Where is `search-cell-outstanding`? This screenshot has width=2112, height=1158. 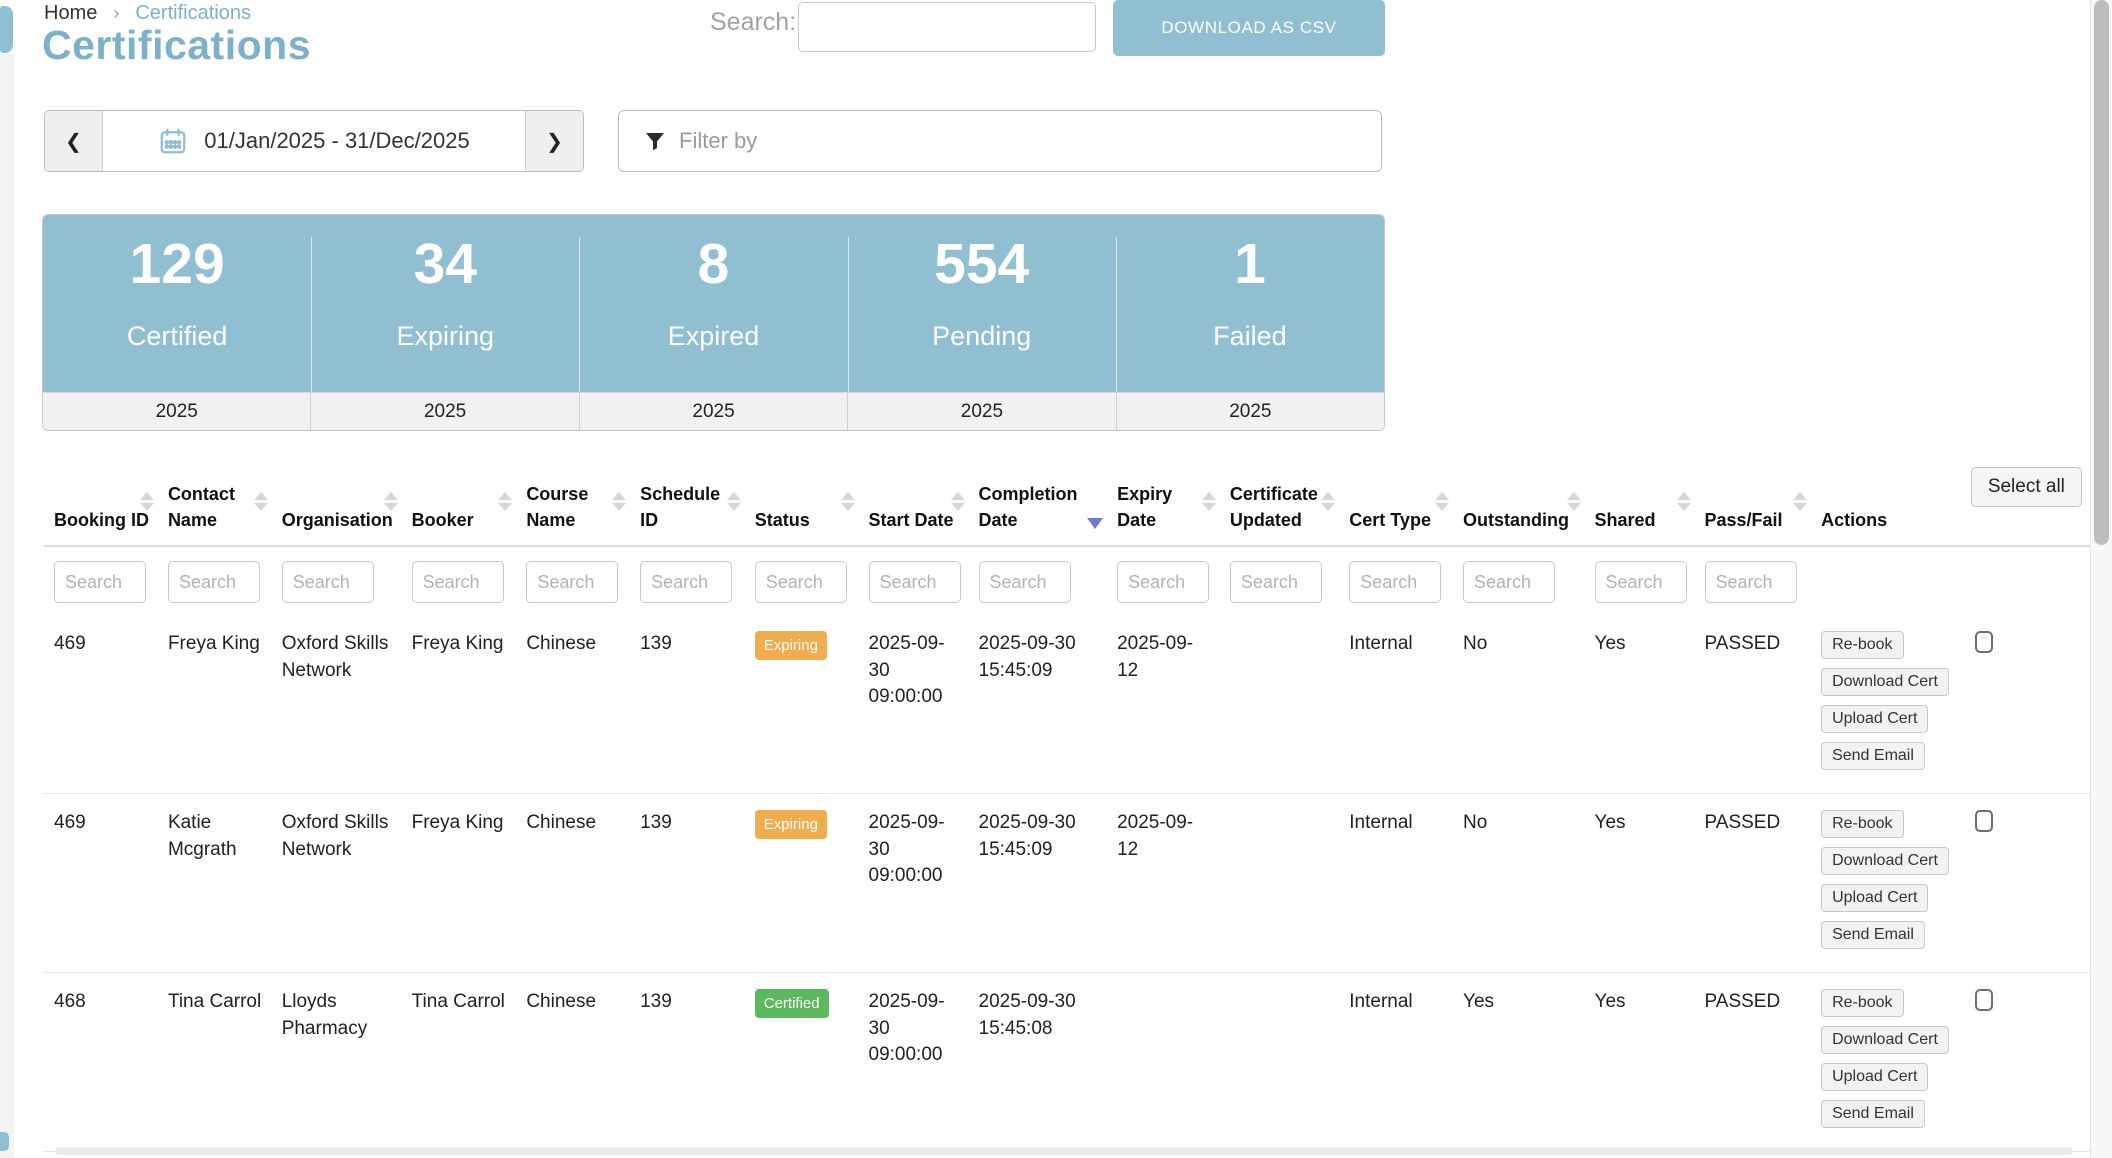 search-cell-outstanding is located at coordinates (1519, 580).